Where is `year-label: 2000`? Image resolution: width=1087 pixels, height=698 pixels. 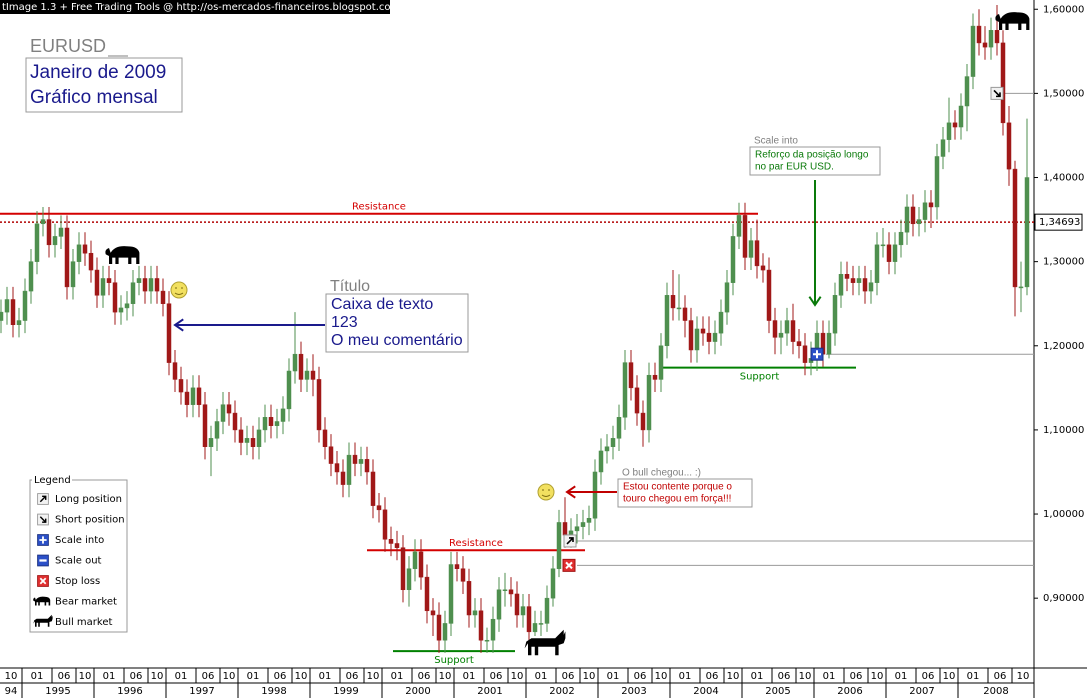
year-label: 2000 is located at coordinates (417, 691).